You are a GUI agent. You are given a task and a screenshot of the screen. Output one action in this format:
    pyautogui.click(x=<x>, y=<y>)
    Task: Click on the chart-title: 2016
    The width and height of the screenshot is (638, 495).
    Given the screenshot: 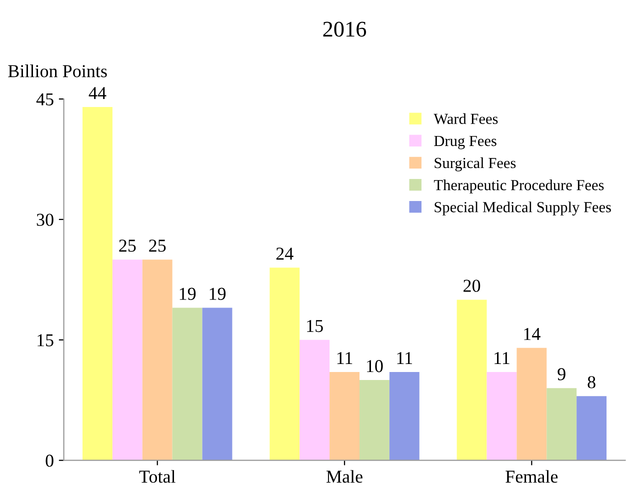 What is the action you would take?
    pyautogui.click(x=344, y=29)
    